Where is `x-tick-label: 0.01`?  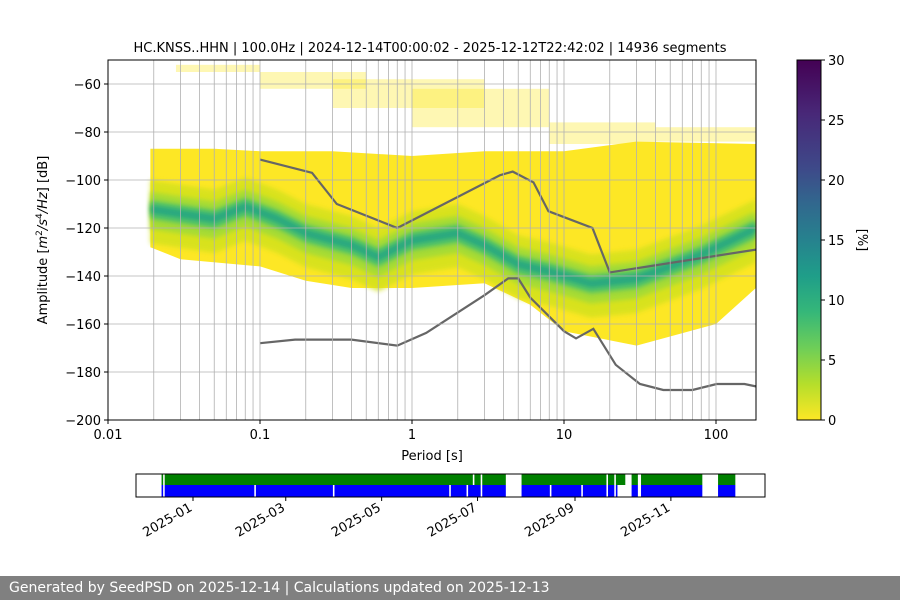
x-tick-label: 0.01 is located at coordinates (108, 435).